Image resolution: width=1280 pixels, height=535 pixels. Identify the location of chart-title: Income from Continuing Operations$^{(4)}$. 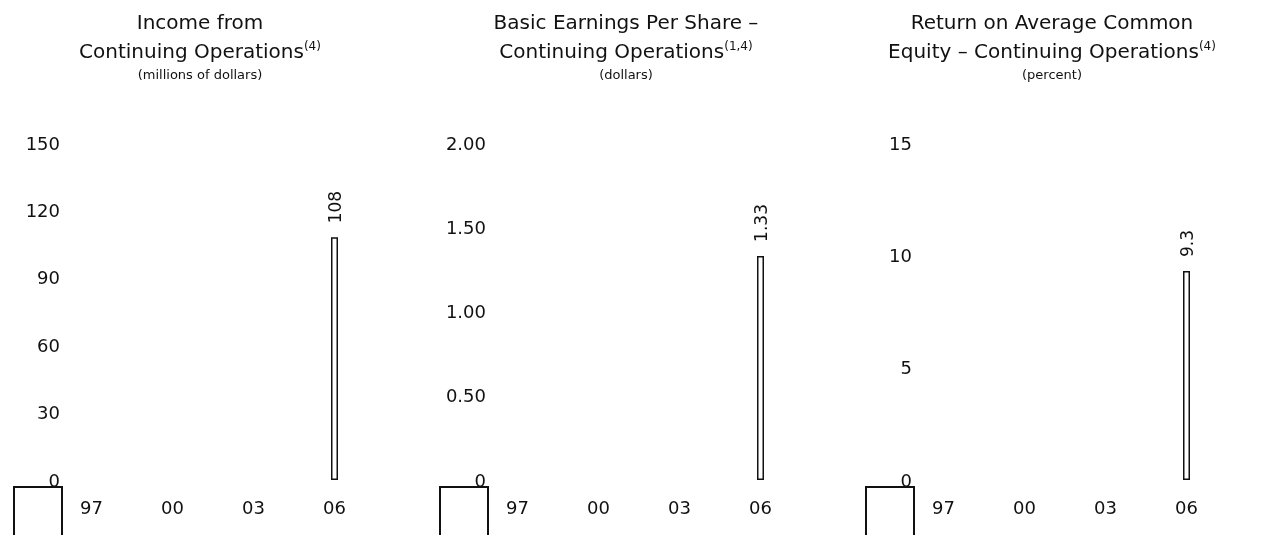
(200, 37).